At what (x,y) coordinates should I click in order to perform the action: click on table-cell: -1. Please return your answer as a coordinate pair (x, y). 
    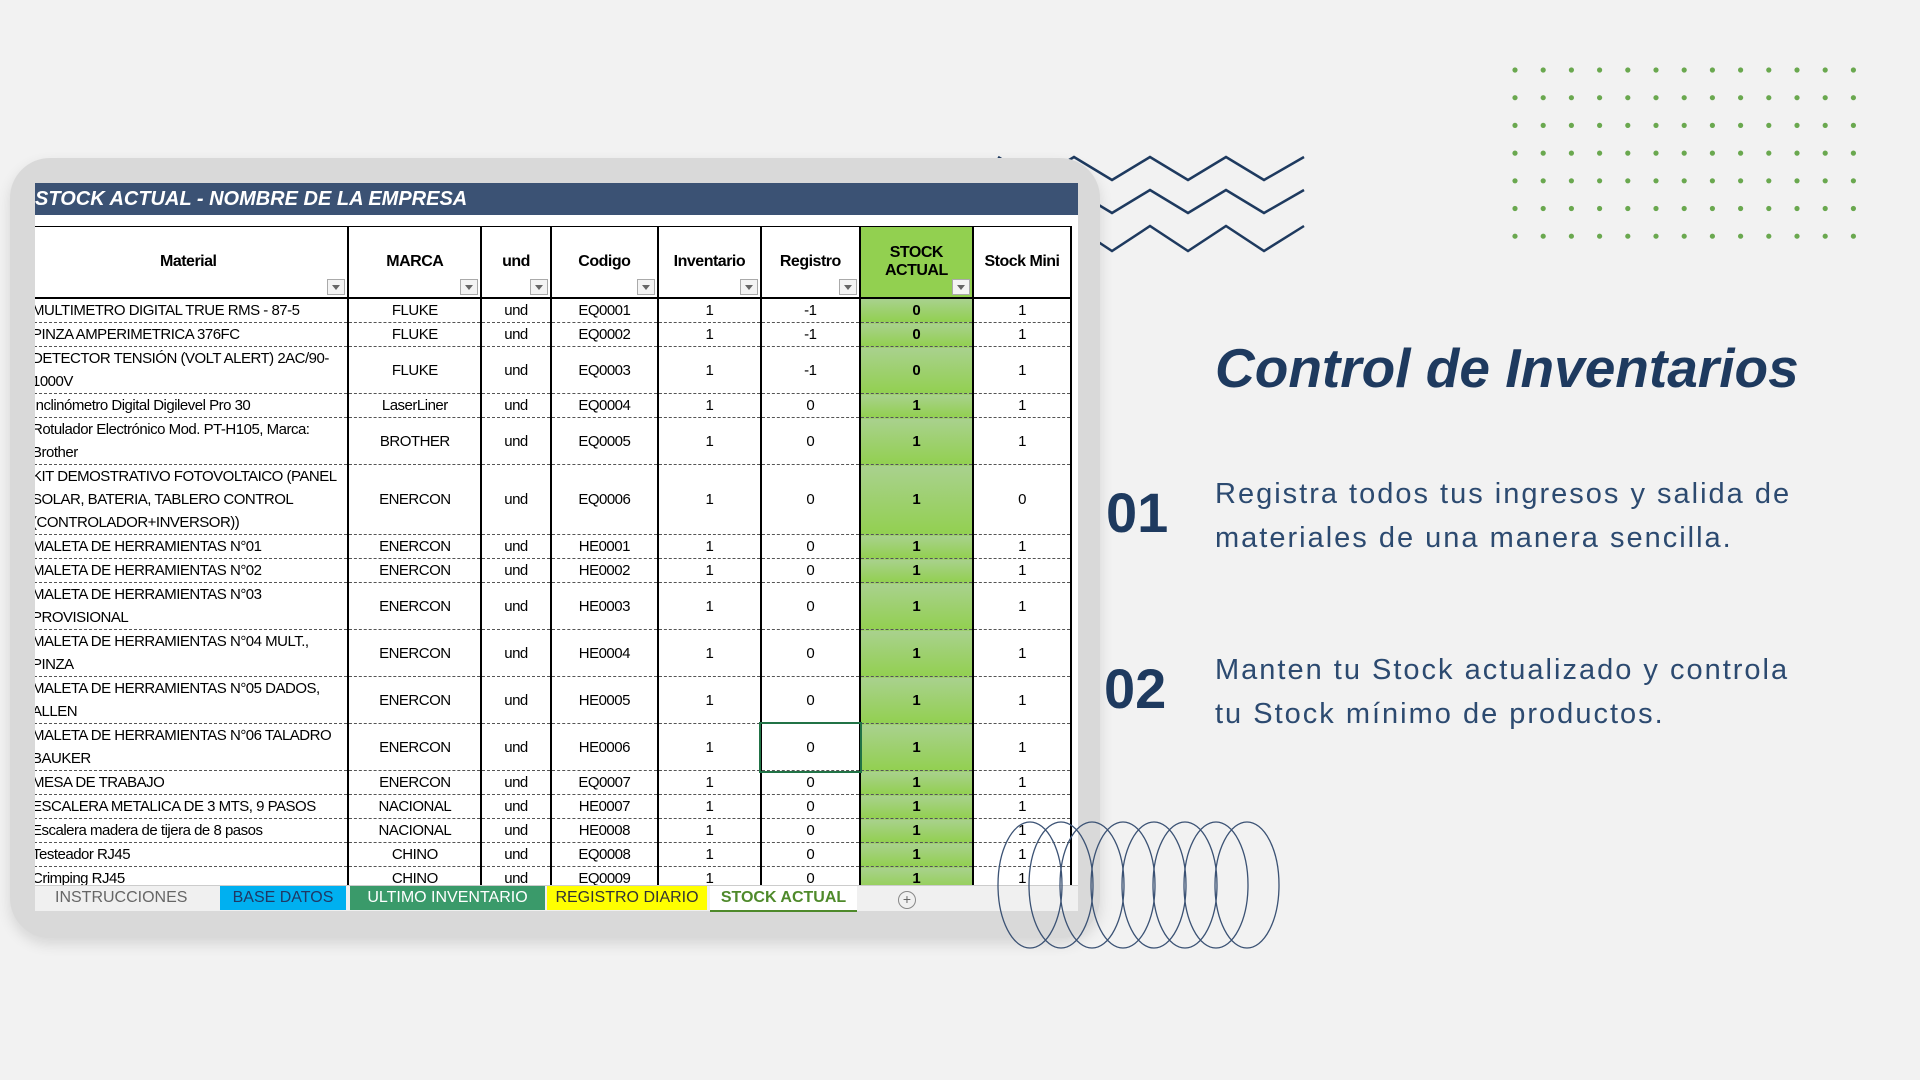
    Looking at the image, I should click on (810, 334).